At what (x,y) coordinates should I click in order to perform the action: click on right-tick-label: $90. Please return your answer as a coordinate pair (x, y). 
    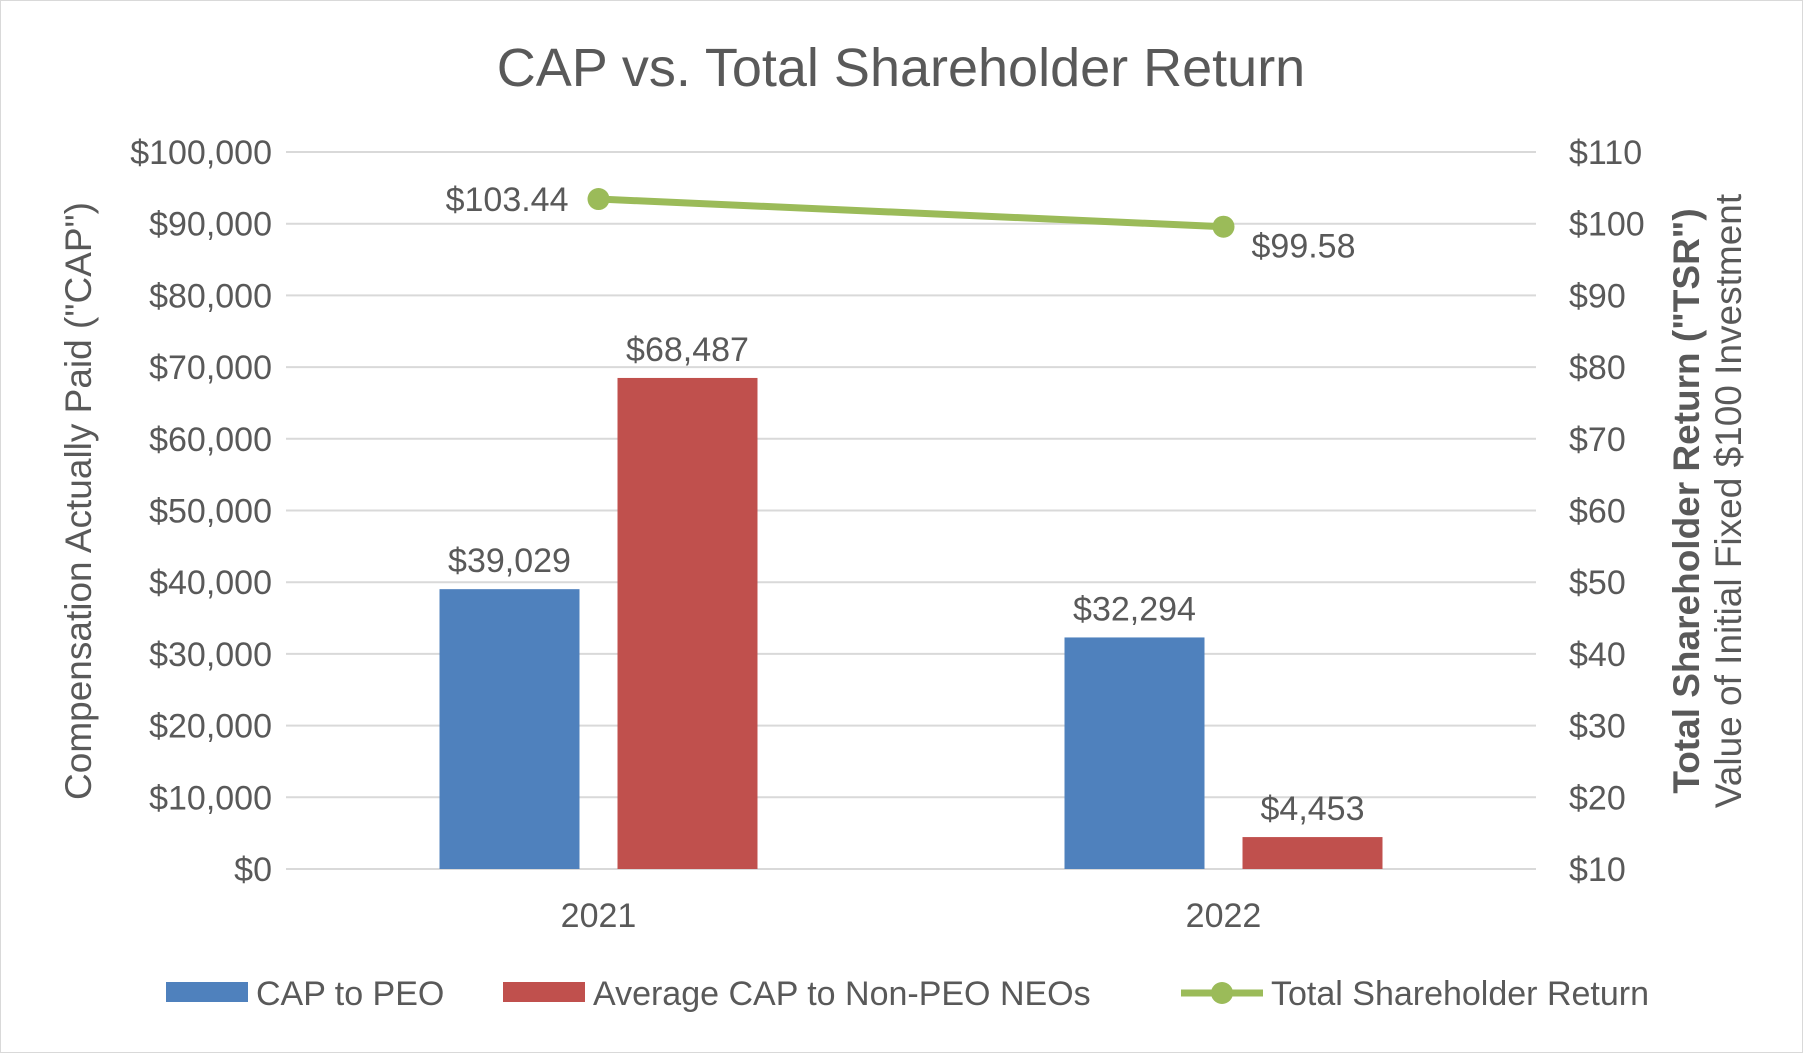
    Looking at the image, I should click on (1597, 296).